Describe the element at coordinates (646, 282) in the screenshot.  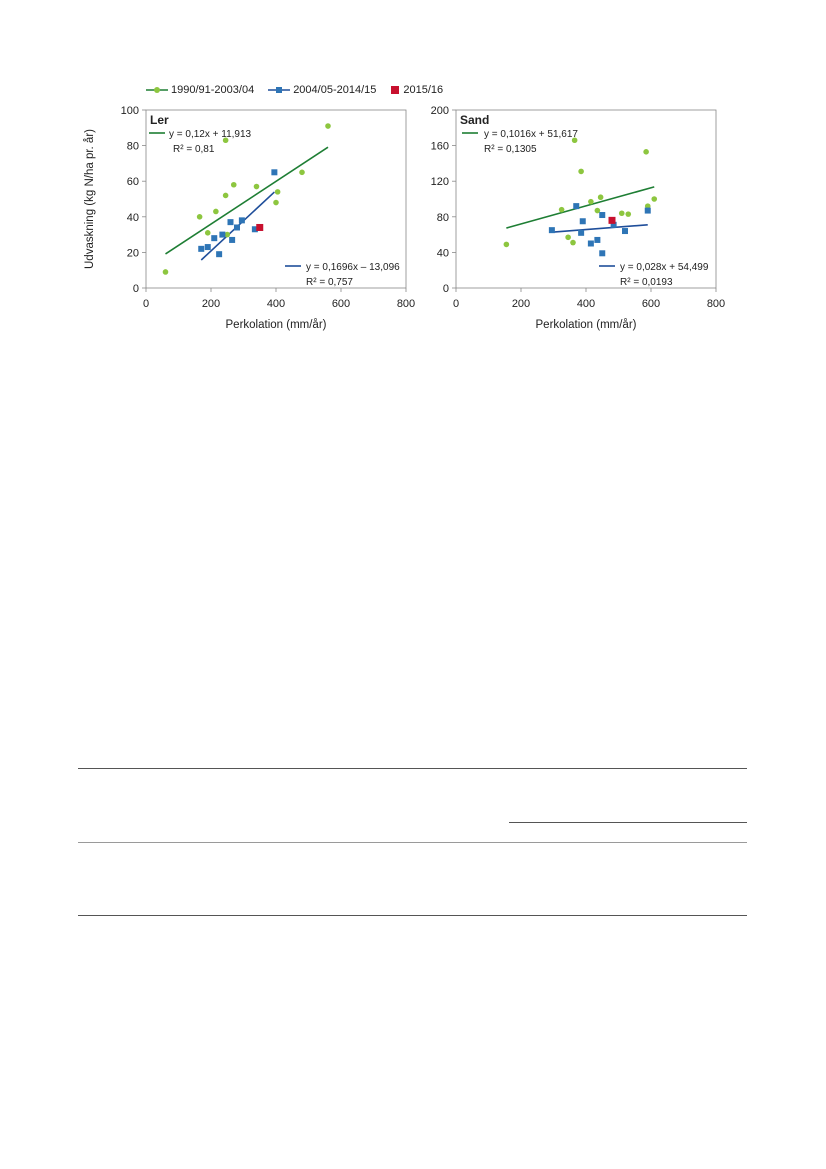
I see `equation-annotation: R² = 0,0193` at that location.